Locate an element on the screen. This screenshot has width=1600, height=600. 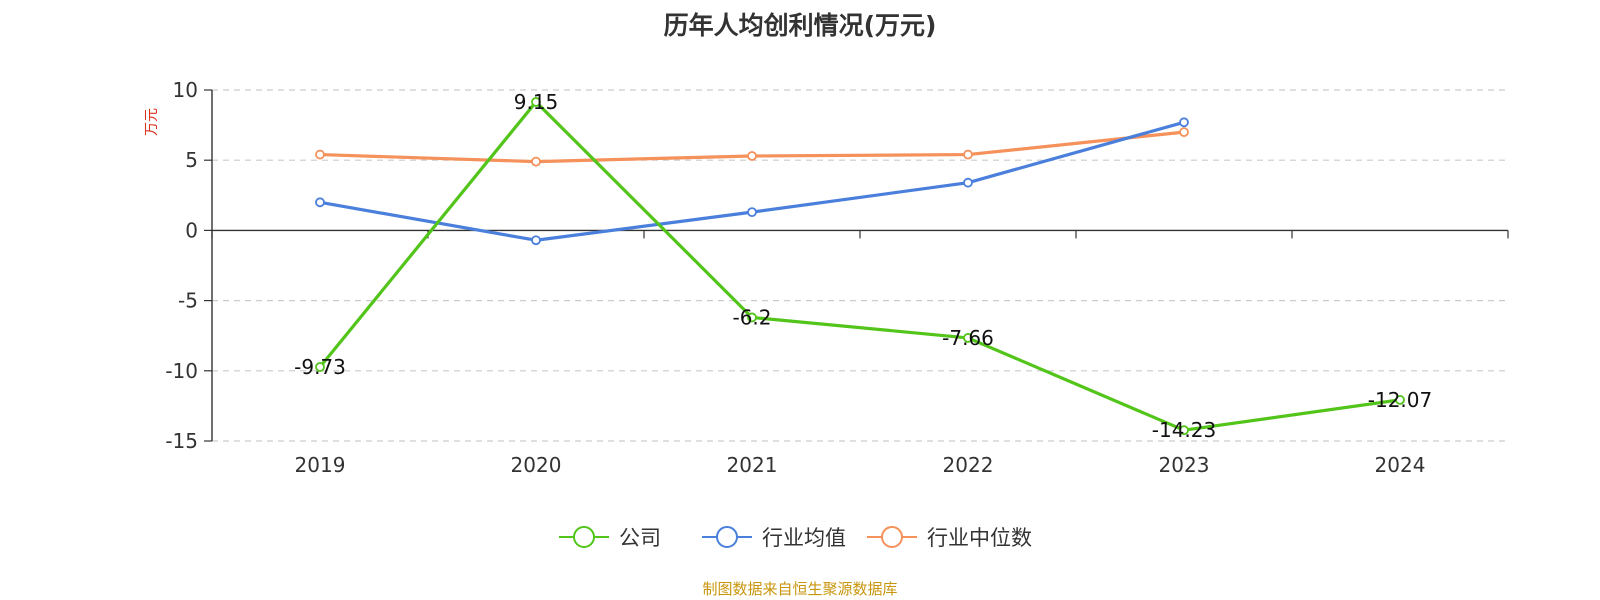
x-tick-label: 2022 is located at coordinates (968, 465).